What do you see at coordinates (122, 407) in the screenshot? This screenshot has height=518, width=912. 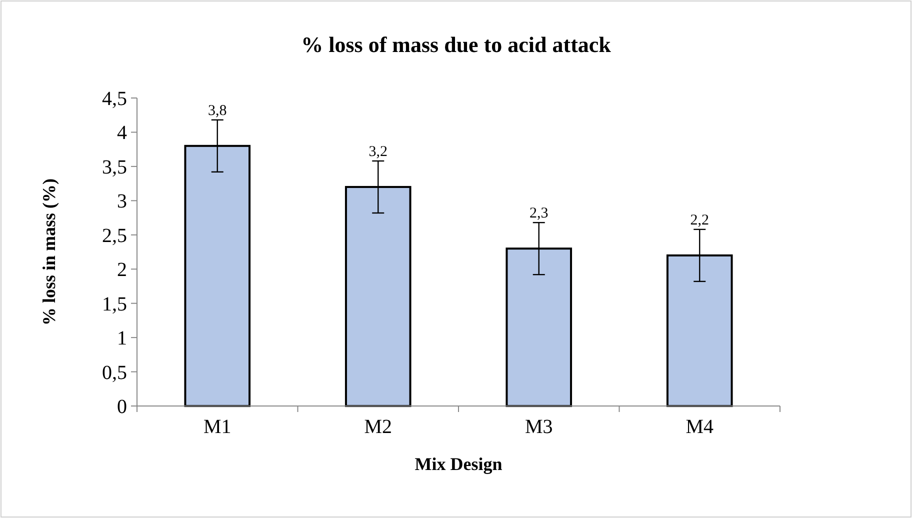 I see `y-tick-label: 0` at bounding box center [122, 407].